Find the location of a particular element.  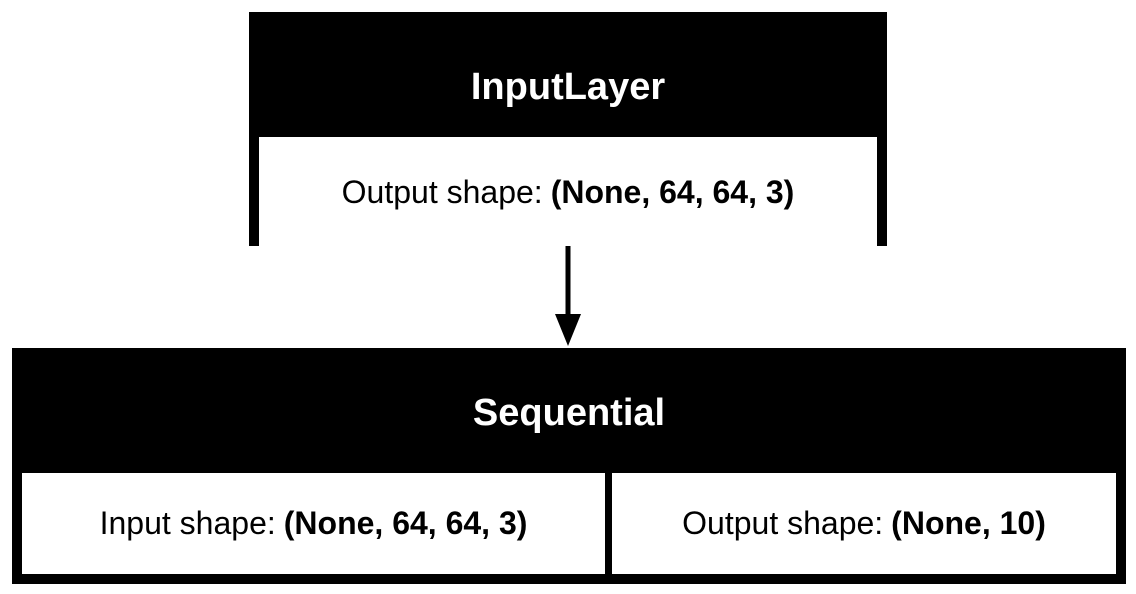

arrowhead-icon is located at coordinates (568, 330).